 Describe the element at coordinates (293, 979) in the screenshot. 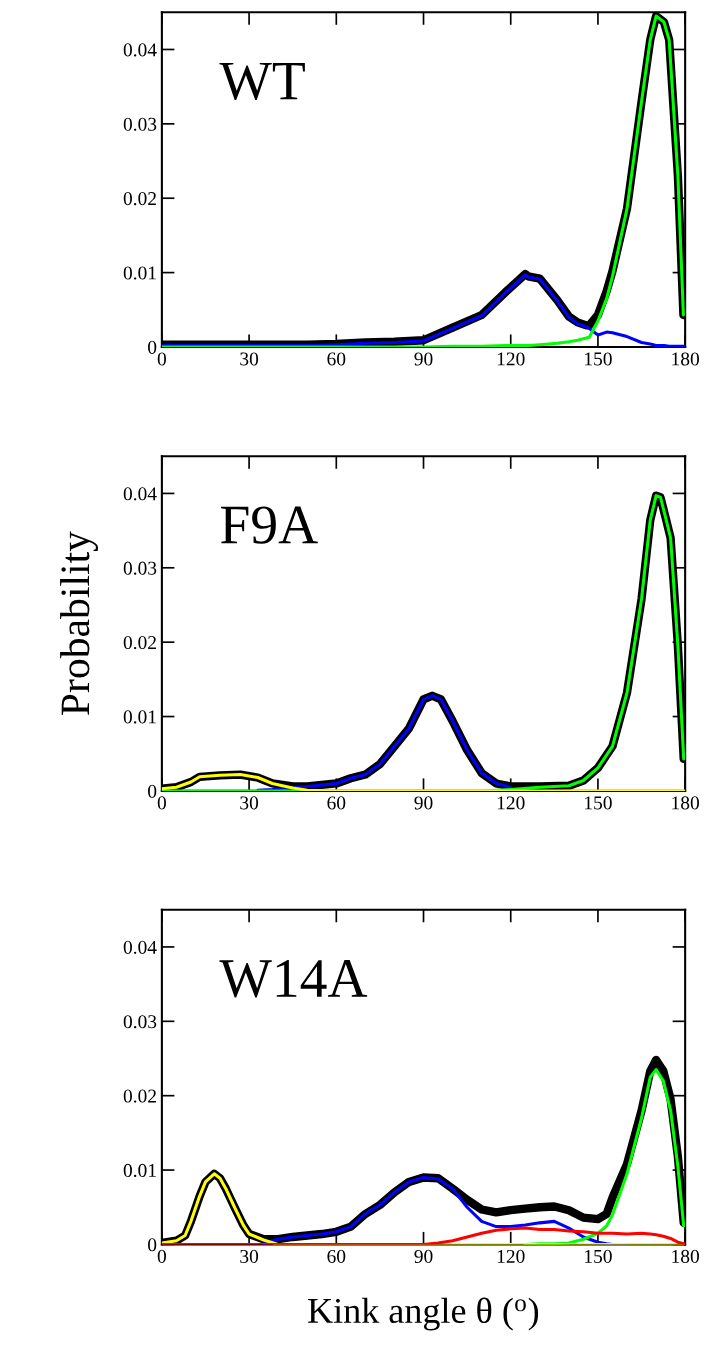

I see `annotation: W14A` at that location.